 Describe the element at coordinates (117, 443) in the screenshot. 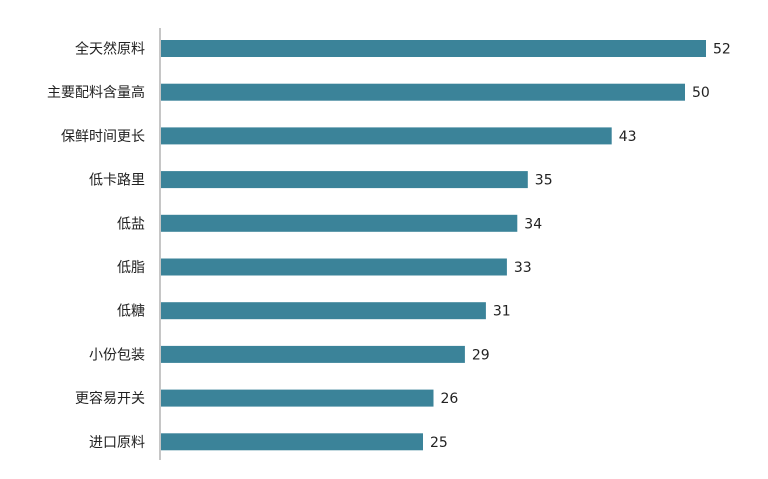

I see `category-label: 进口原料` at that location.